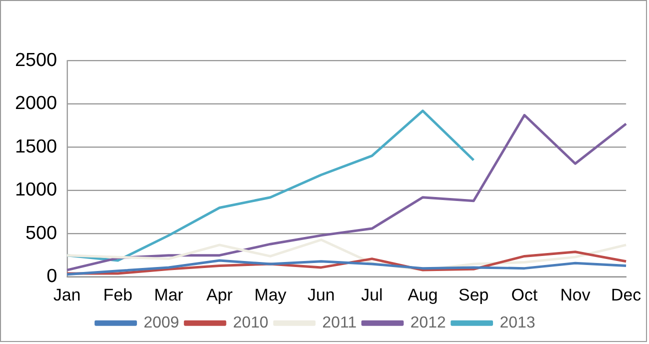 This screenshot has height=344, width=649. What do you see at coordinates (270, 295) in the screenshot?
I see `x-tick-label: May` at bounding box center [270, 295].